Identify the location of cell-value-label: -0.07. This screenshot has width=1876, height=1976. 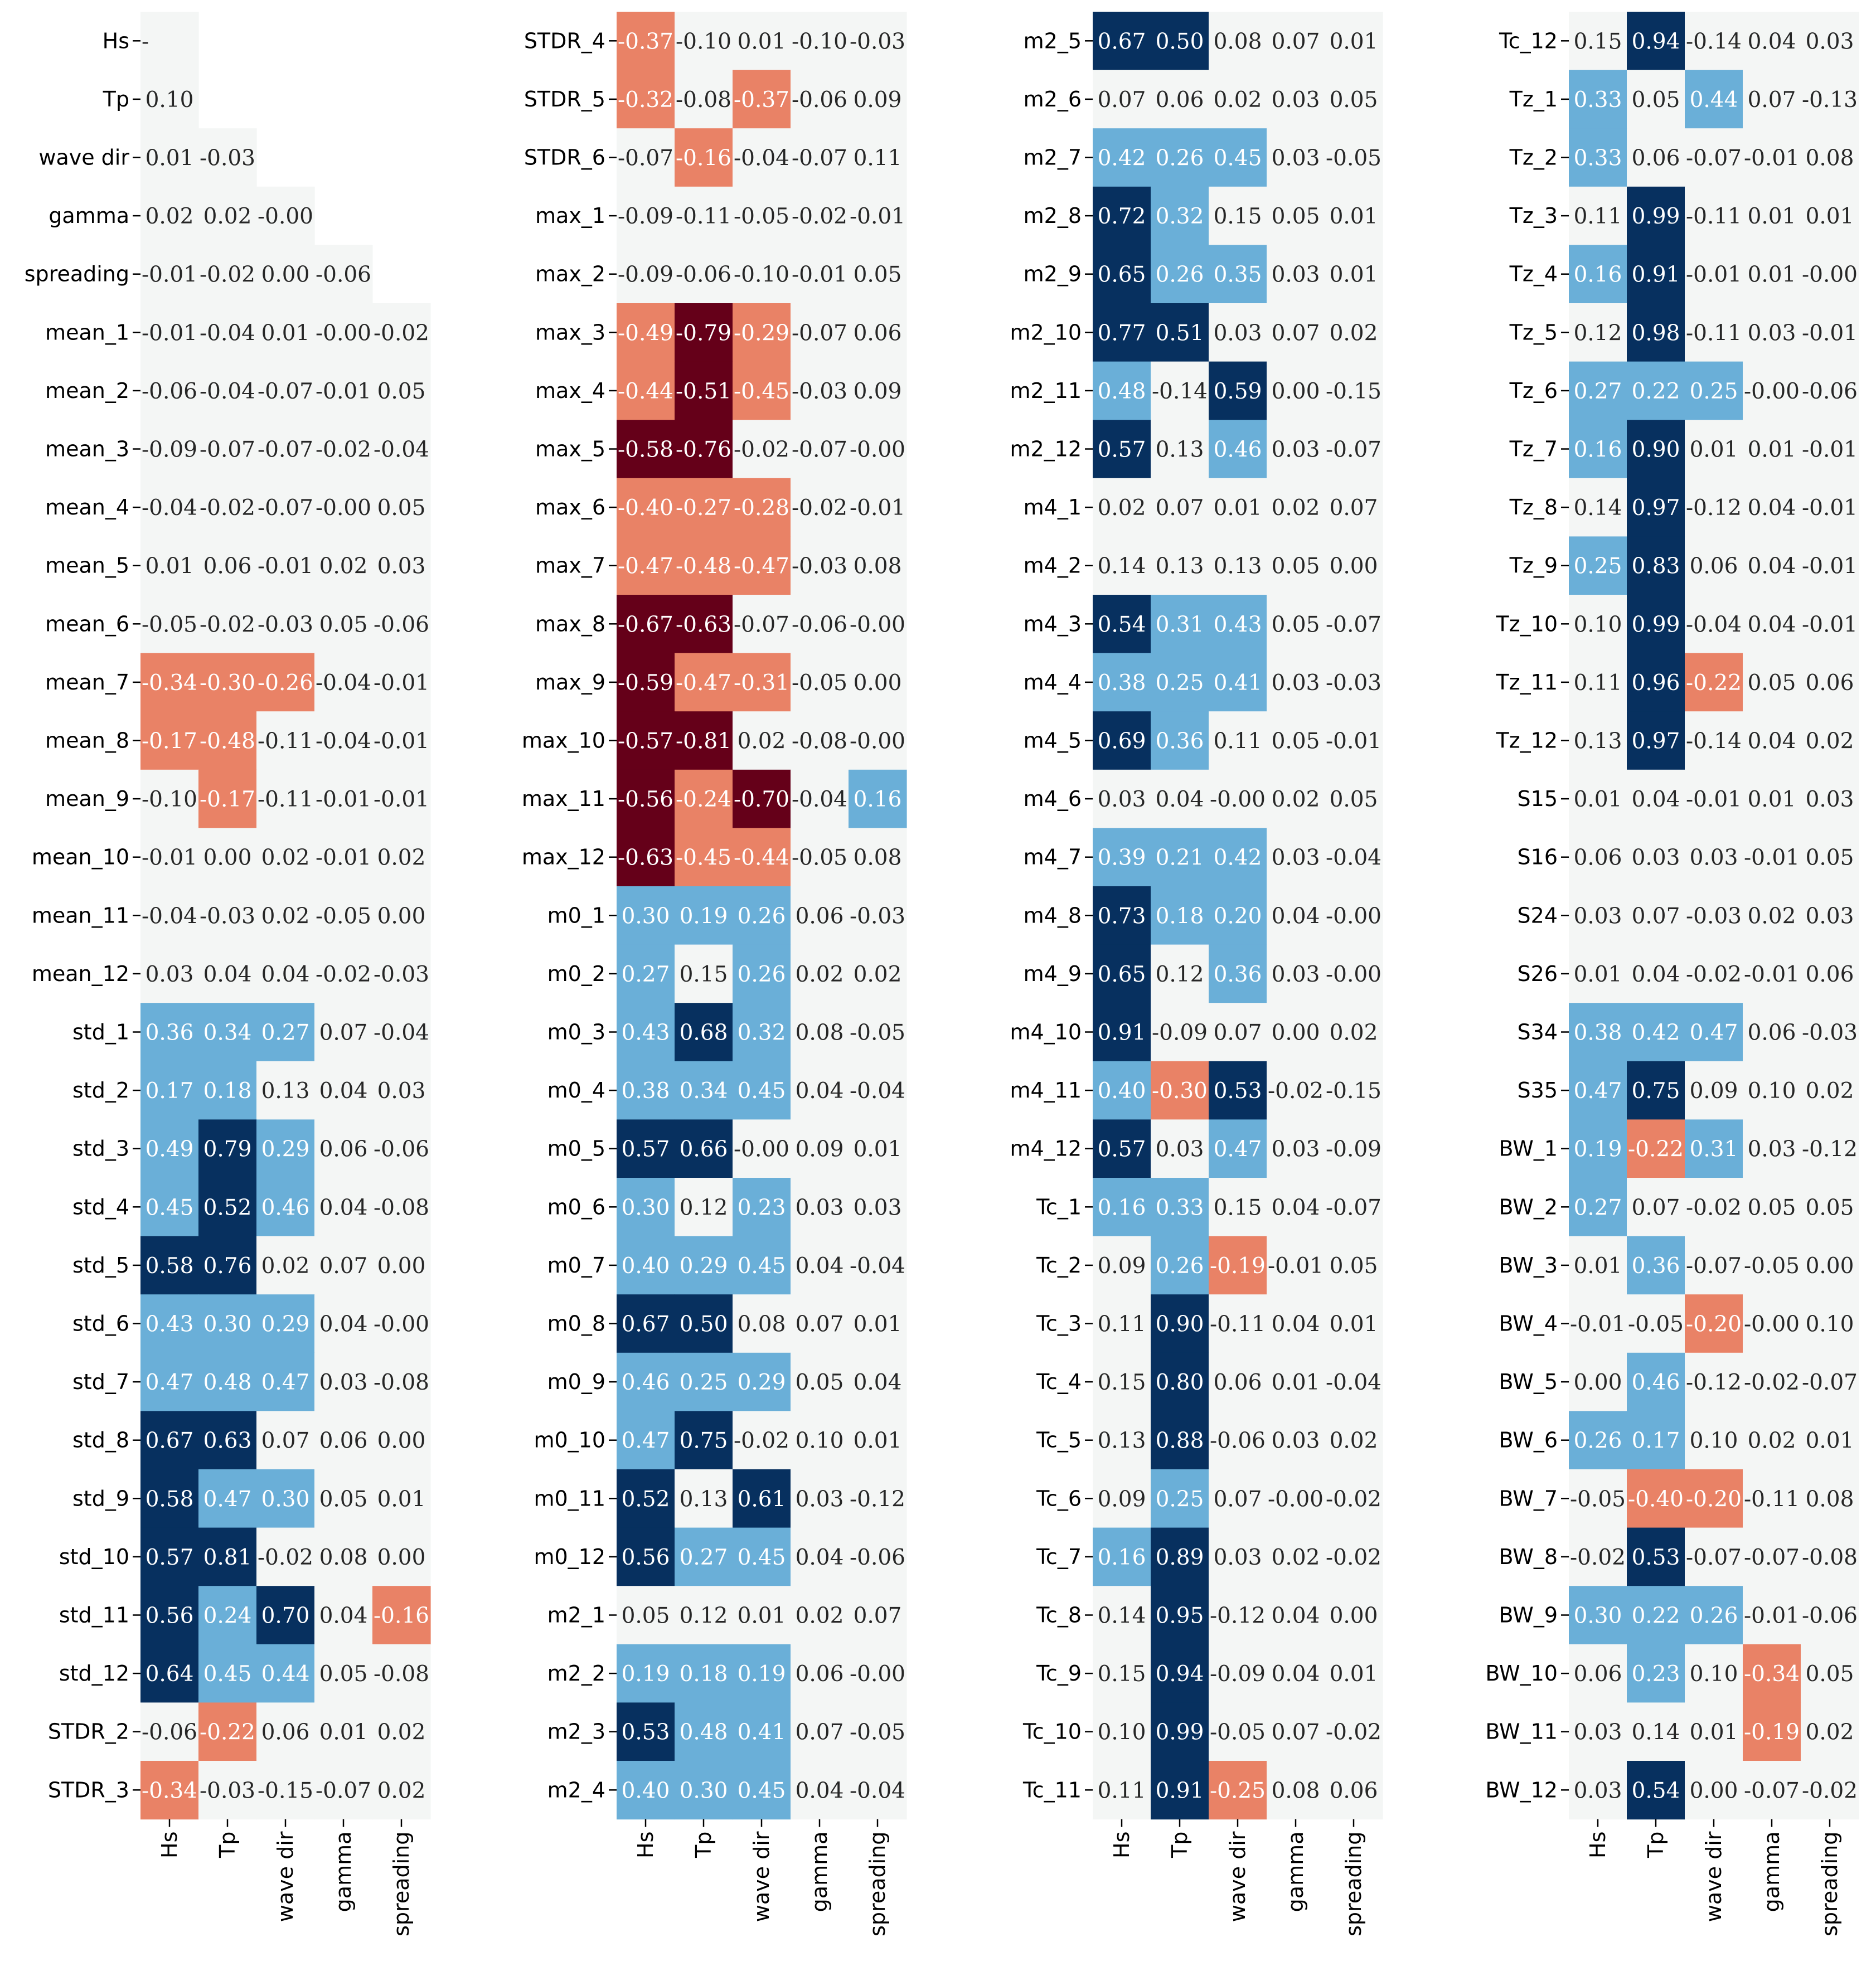
(819, 450).